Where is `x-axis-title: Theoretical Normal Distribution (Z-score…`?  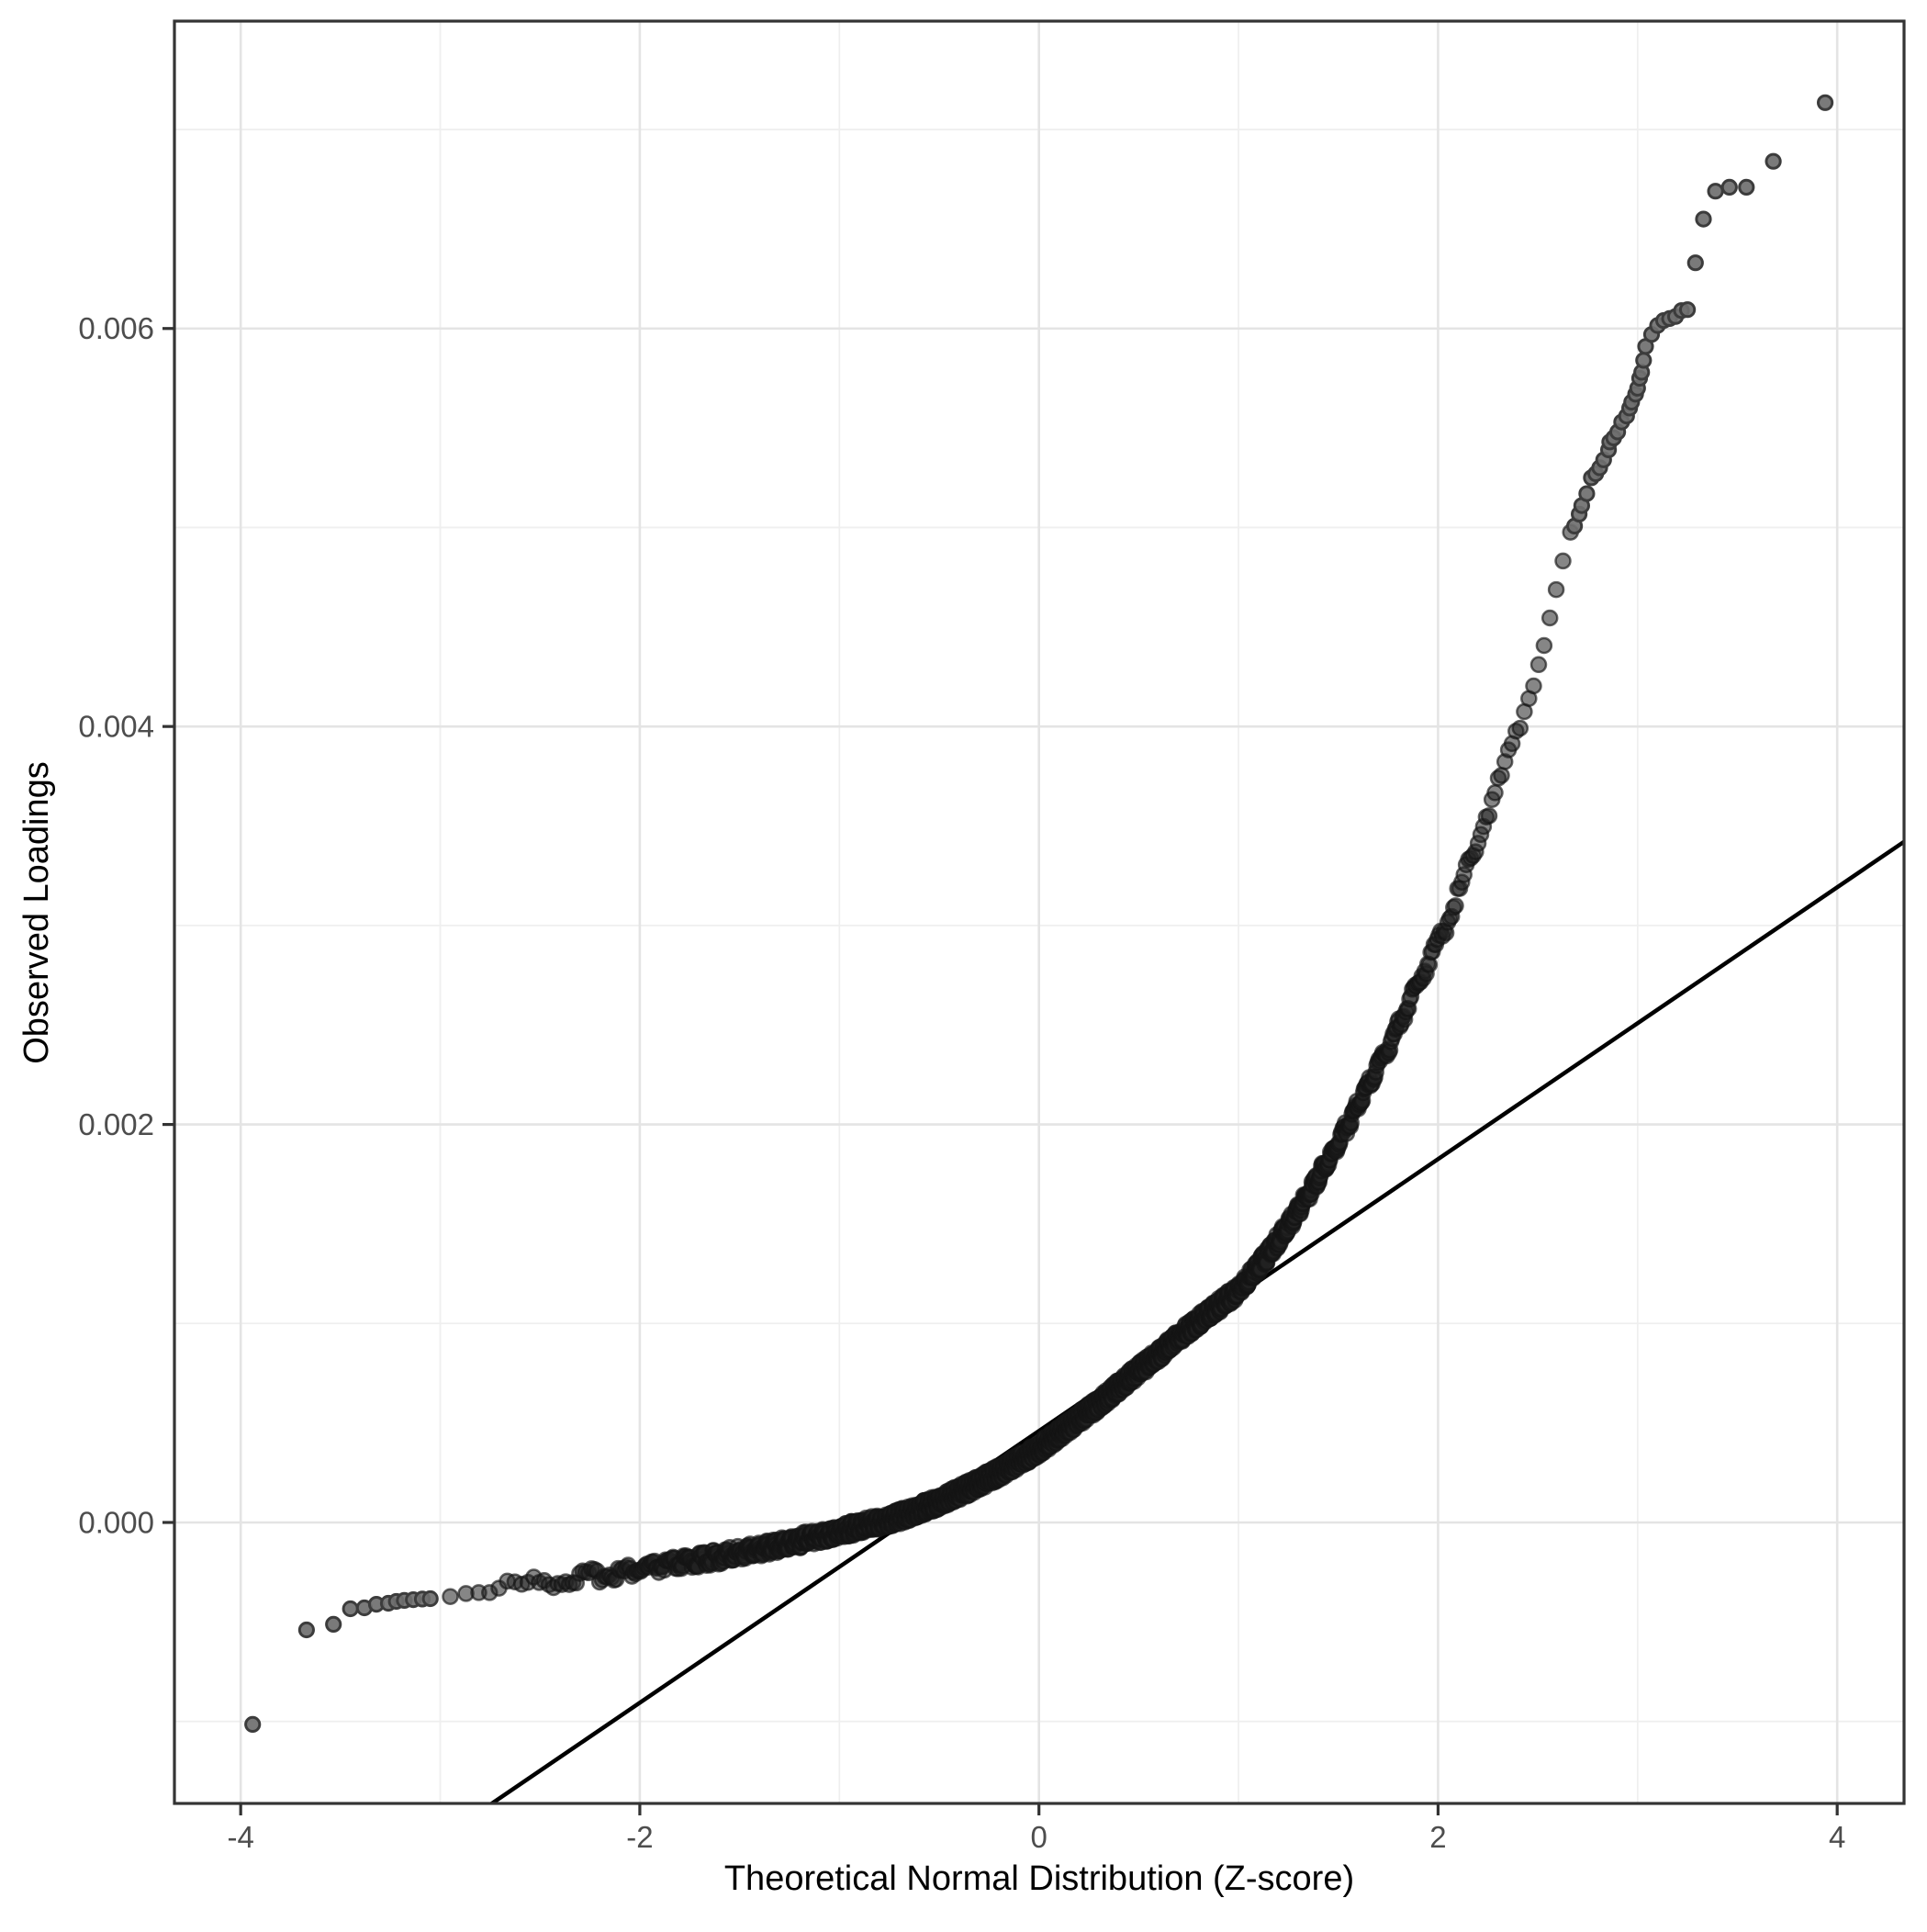
x-axis-title: Theoretical Normal Distribution (Z-score… is located at coordinates (1039, 1878).